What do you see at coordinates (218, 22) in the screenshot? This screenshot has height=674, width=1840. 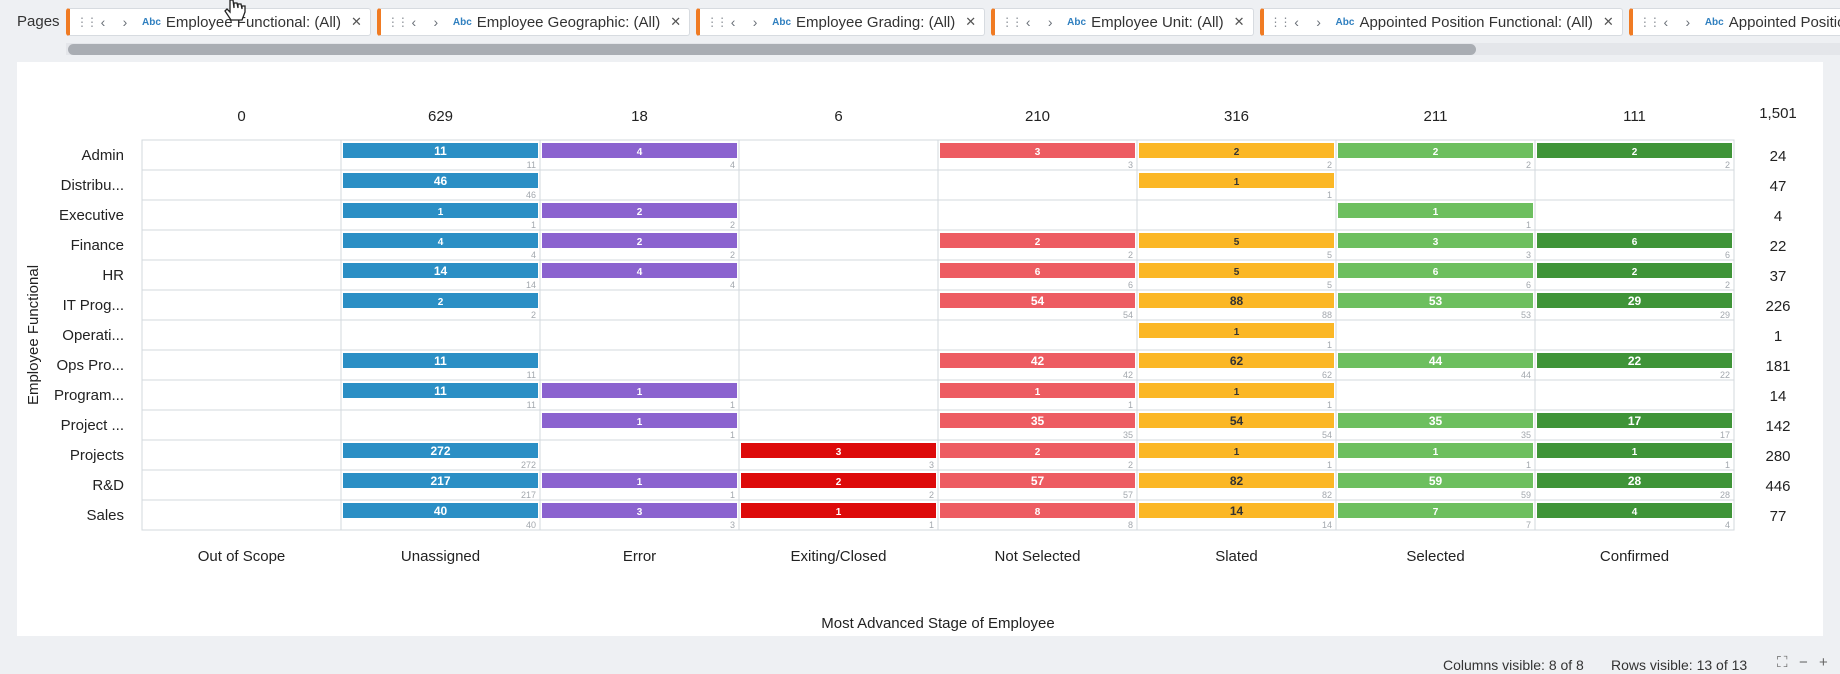 I see `filter-chip: ⋮⋮ ‹ › Abc Employee Functional: (All) ✕` at bounding box center [218, 22].